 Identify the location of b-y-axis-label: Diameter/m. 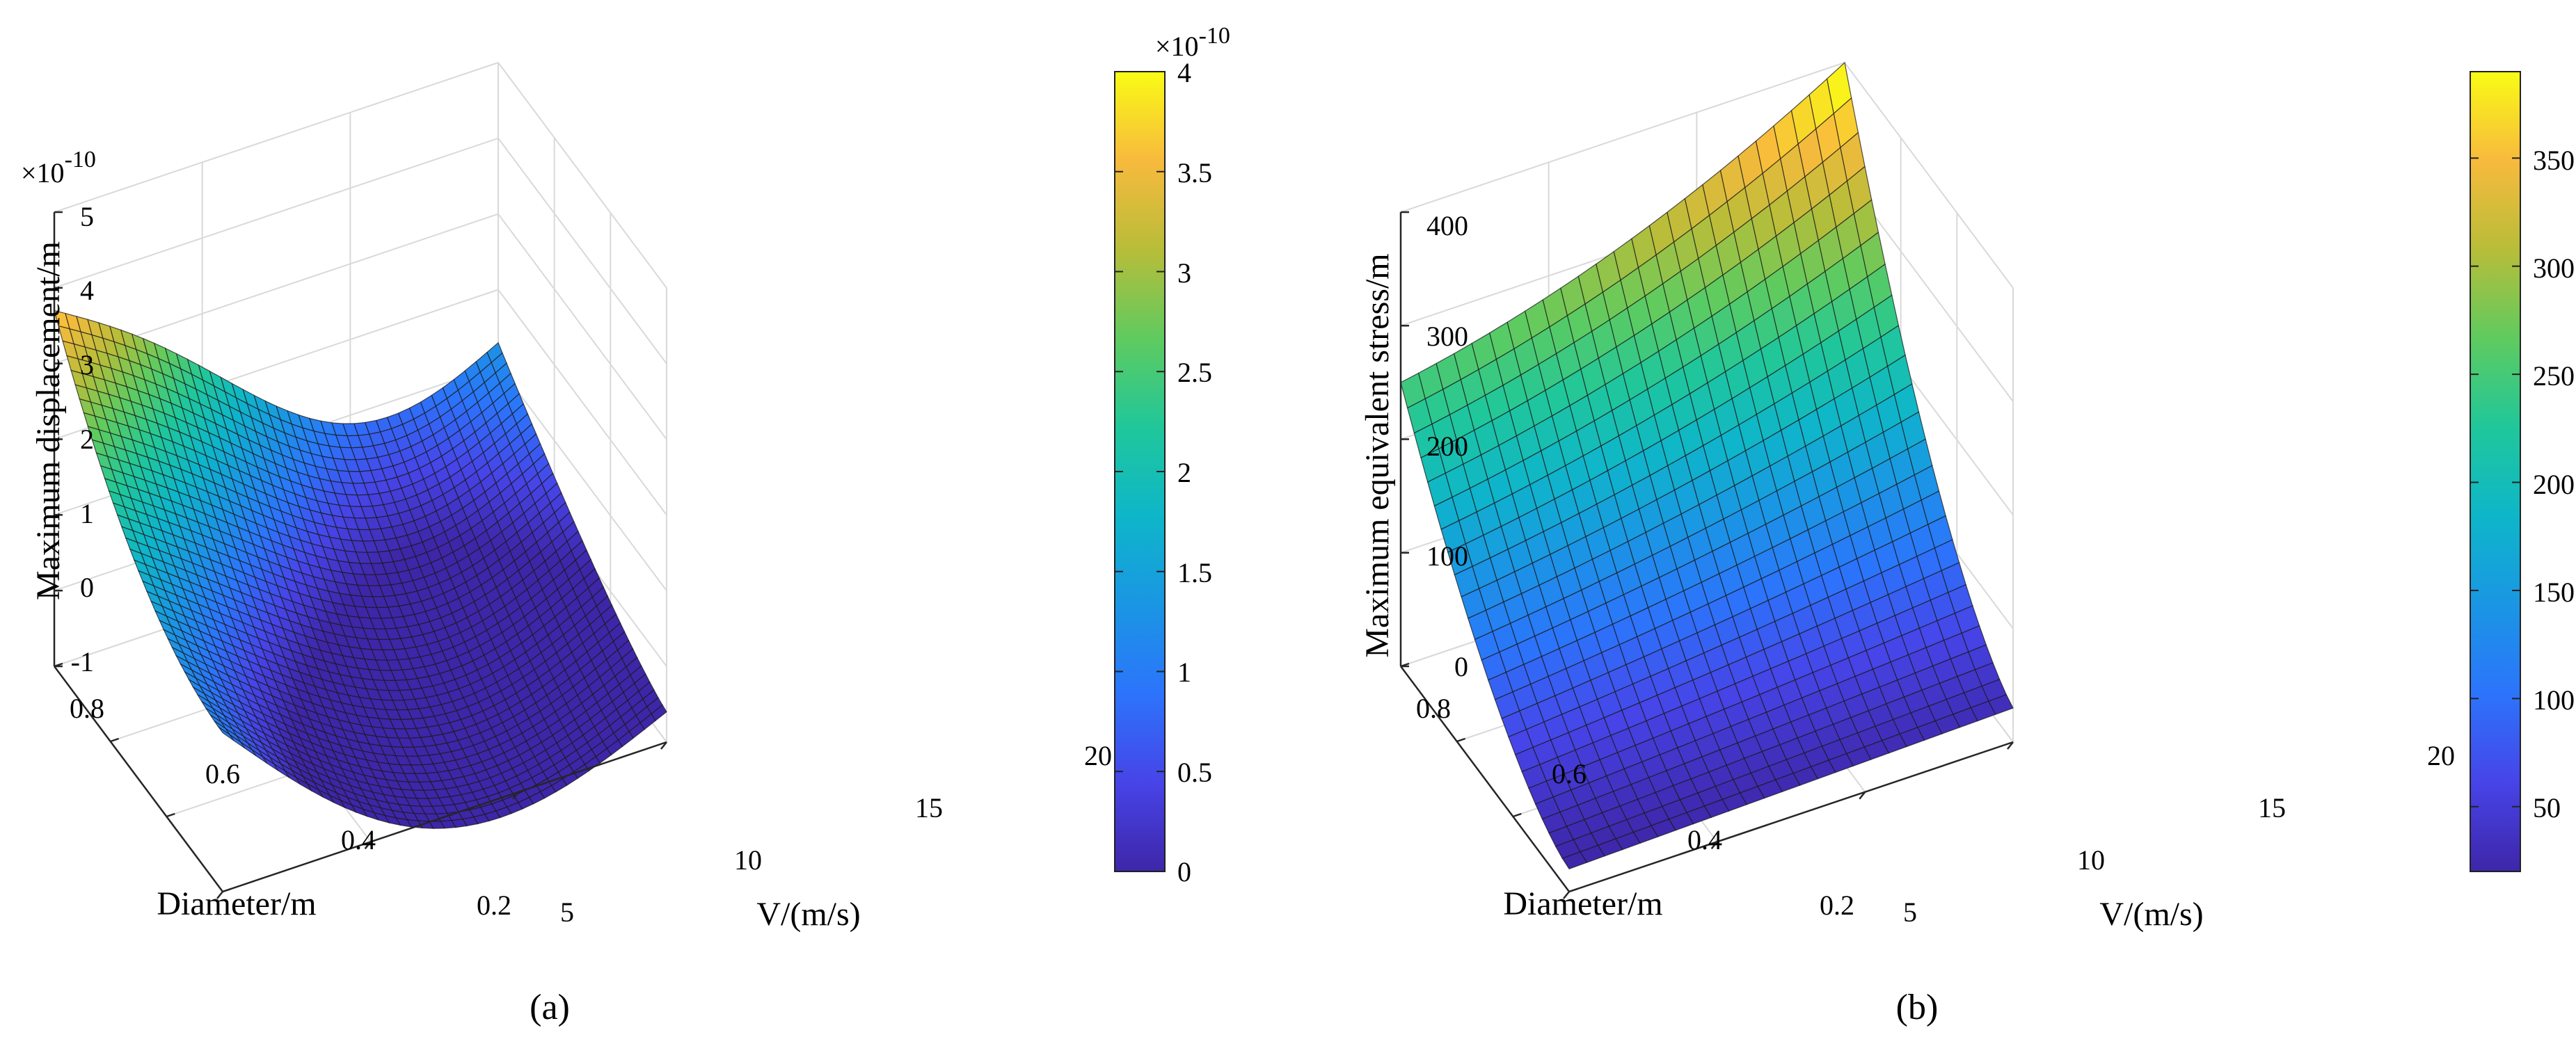
(1582, 904).